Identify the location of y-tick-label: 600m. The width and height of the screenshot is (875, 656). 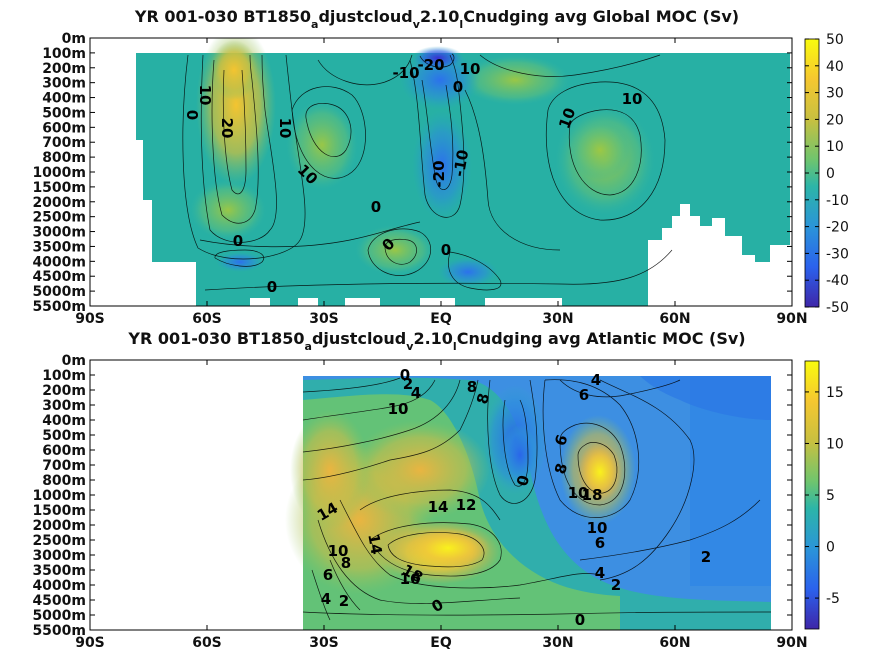
(64, 128).